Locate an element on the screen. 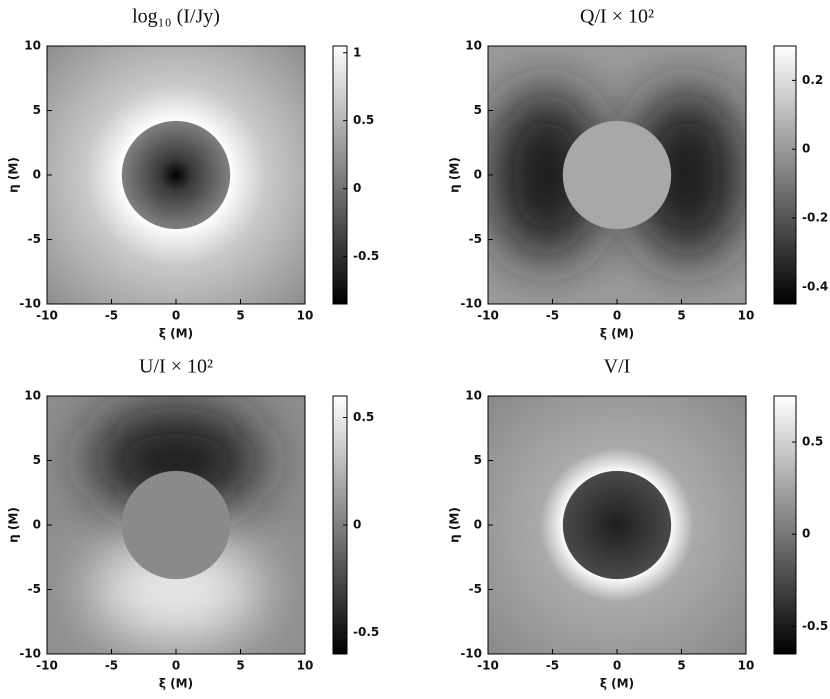 This screenshot has height=699, width=830. colorbar-tick-label: 1 is located at coordinates (357, 52).